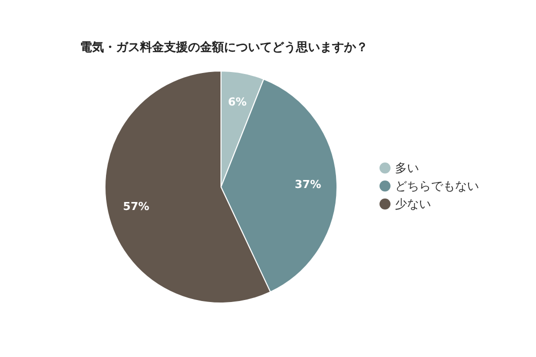 The width and height of the screenshot is (536, 357). What do you see at coordinates (136, 206) in the screenshot?
I see `data-label: 57%` at bounding box center [136, 206].